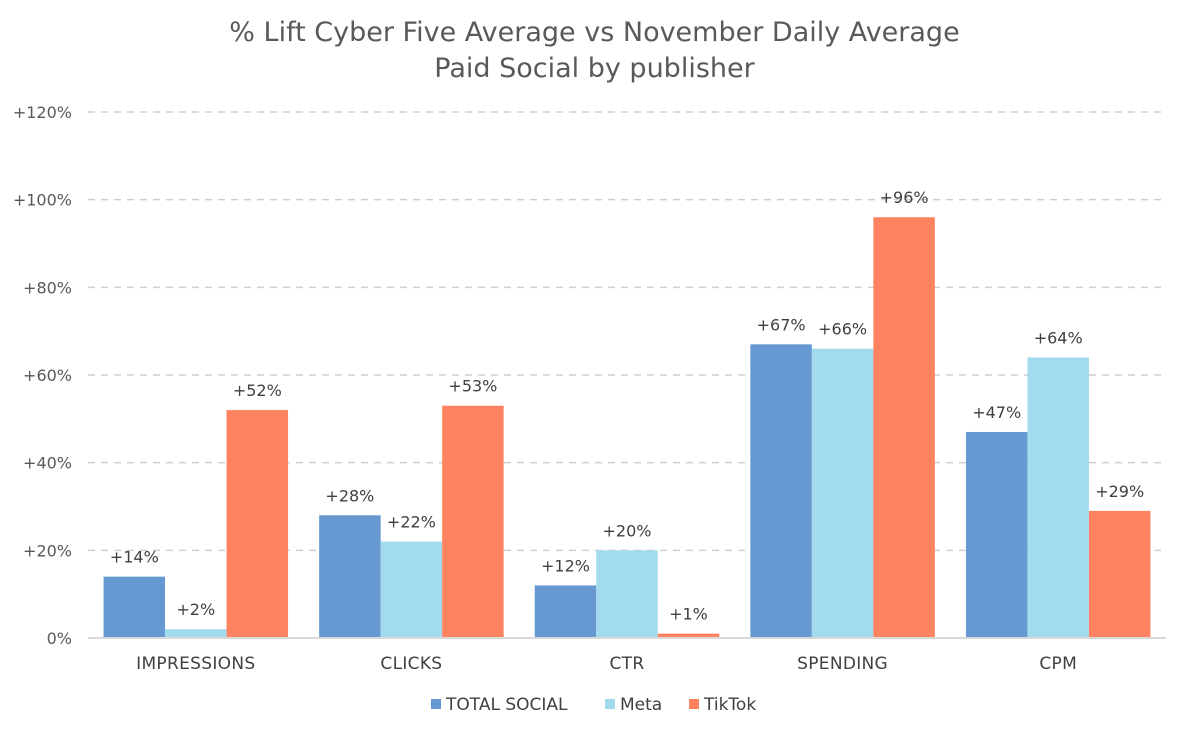 The image size is (1189, 735). I want to click on data-label: +64%, so click(1058, 337).